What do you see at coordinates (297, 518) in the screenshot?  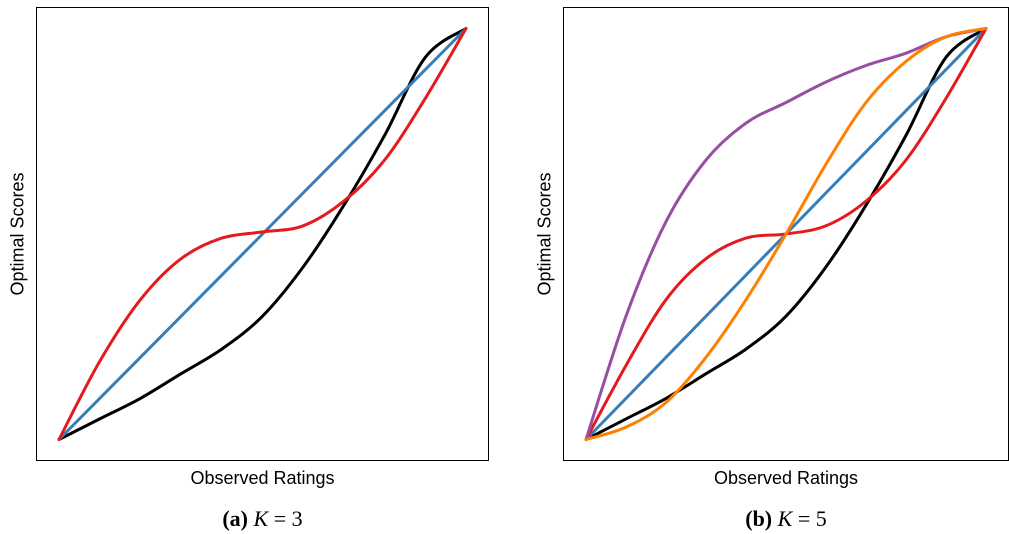 I see `caption-value: 3` at bounding box center [297, 518].